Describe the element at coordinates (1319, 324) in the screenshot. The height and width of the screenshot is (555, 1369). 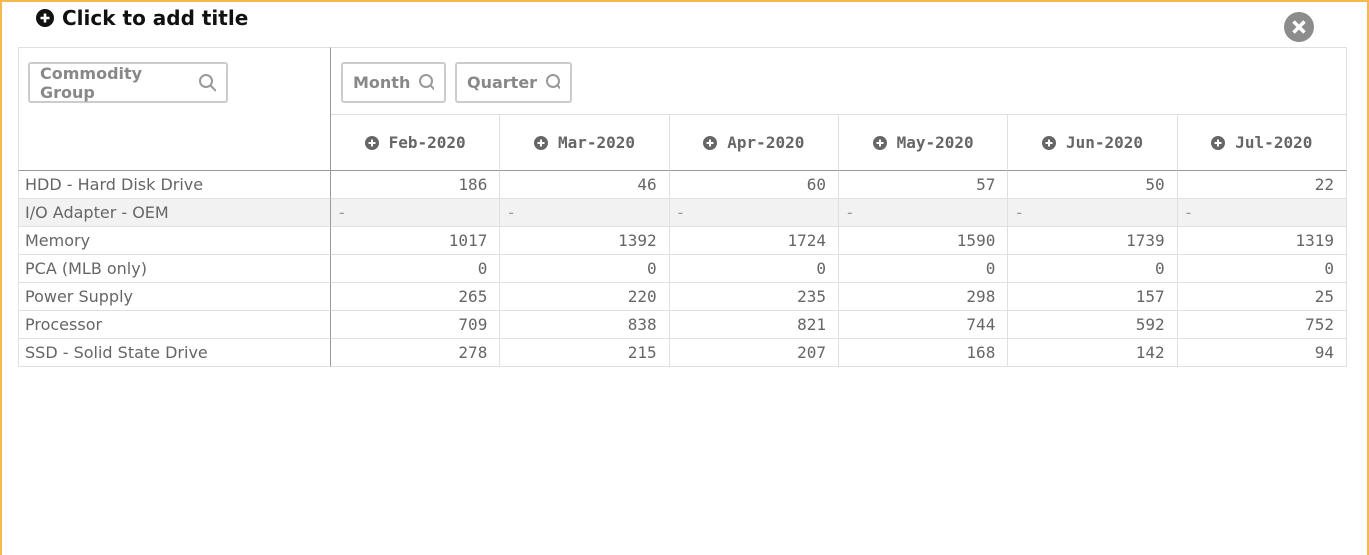
I see `cell-value: 752` at that location.